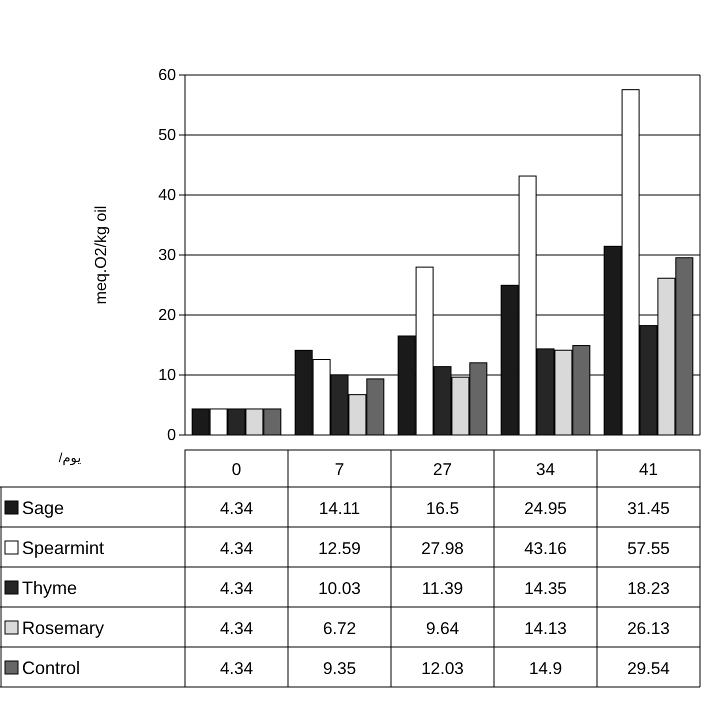 The width and height of the screenshot is (707, 707). Describe the element at coordinates (167, 315) in the screenshot. I see `y-tick-label: 20` at that location.